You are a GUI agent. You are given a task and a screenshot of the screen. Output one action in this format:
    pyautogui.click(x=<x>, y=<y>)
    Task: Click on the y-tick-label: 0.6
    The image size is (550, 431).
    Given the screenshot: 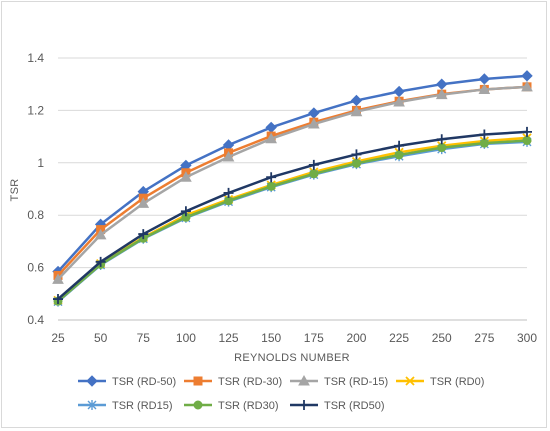 What is the action you would take?
    pyautogui.click(x=35, y=268)
    